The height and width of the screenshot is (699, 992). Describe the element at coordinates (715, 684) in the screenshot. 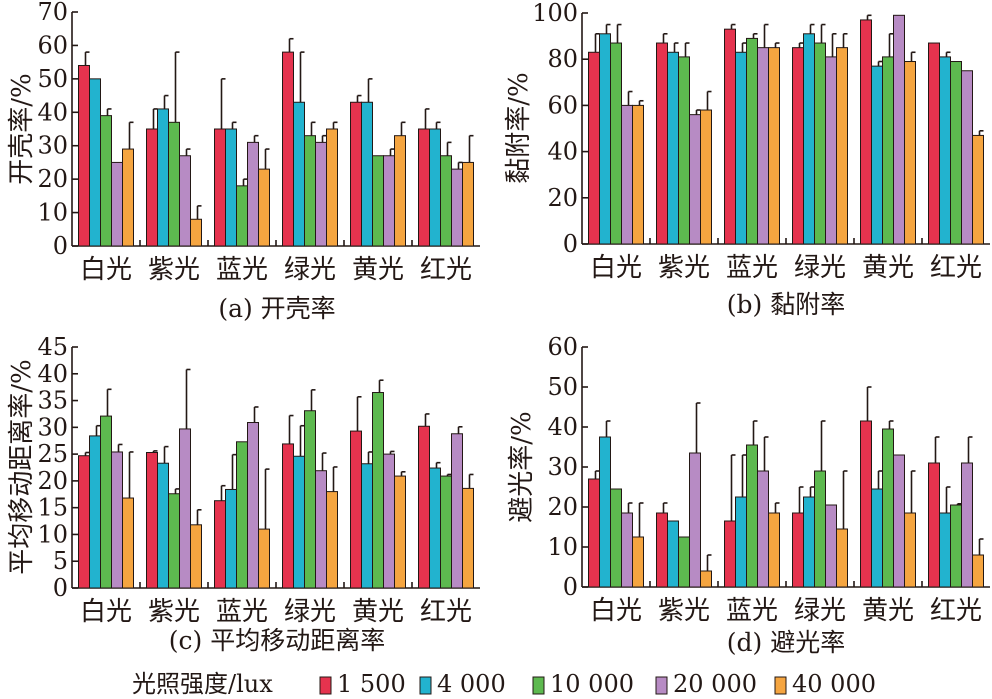

I see `legend-label-4: 20 000` at that location.